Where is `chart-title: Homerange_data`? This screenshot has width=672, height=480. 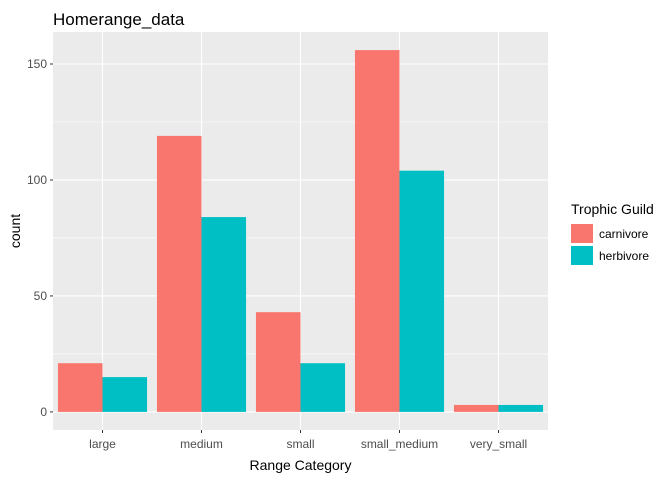
chart-title: Homerange_data is located at coordinates (119, 19).